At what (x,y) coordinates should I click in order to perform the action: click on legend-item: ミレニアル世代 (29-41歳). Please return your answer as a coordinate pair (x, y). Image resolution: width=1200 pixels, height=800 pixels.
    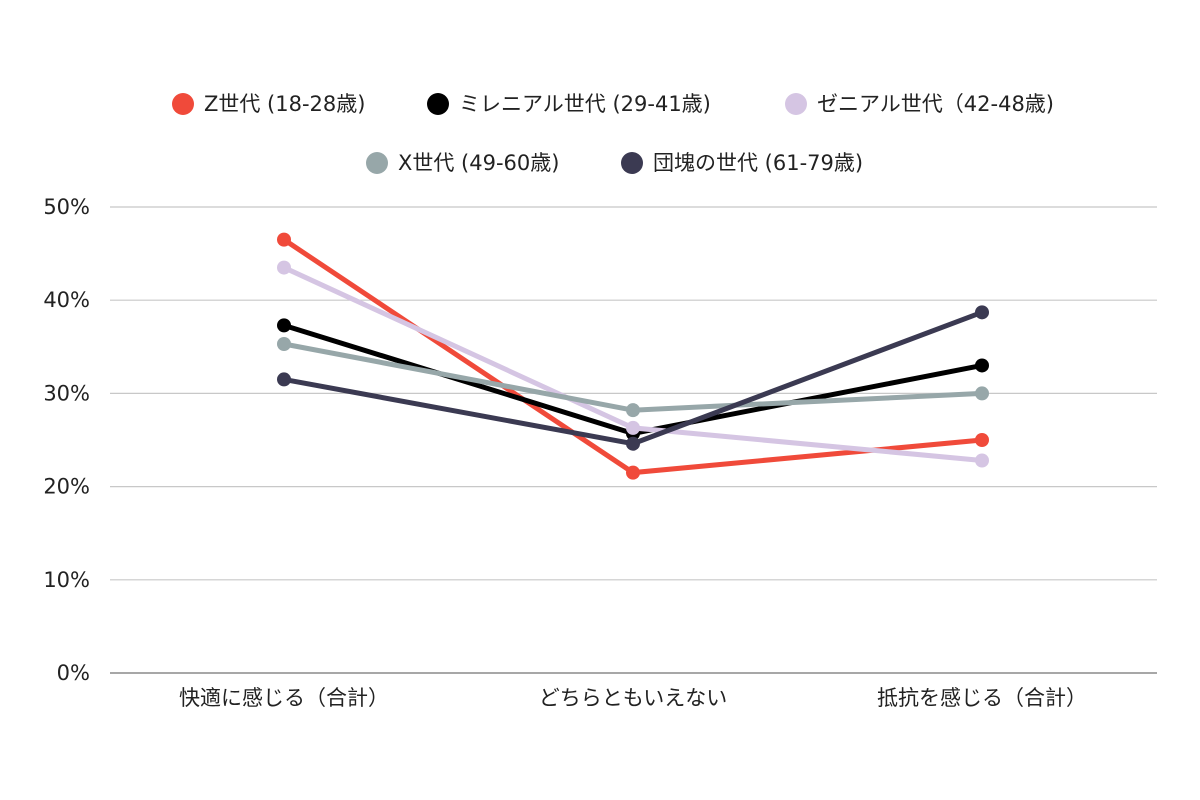
    Looking at the image, I should click on (569, 104).